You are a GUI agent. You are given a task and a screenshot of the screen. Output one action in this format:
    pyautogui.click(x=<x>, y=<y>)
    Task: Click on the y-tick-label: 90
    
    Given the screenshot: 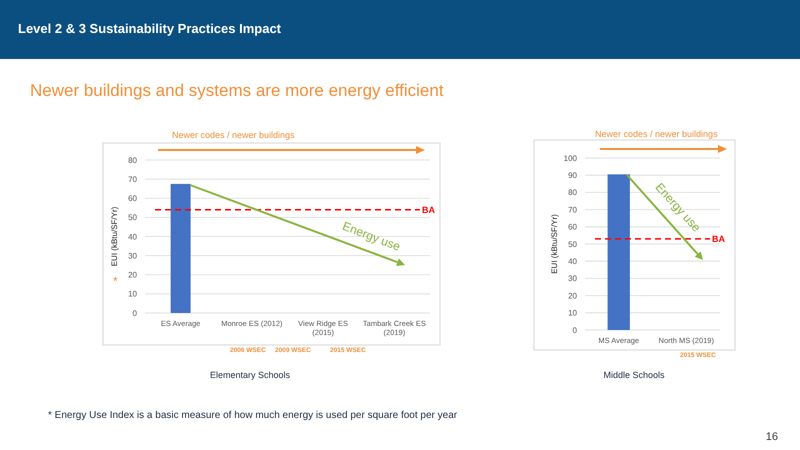 What is the action you would take?
    pyautogui.click(x=573, y=175)
    